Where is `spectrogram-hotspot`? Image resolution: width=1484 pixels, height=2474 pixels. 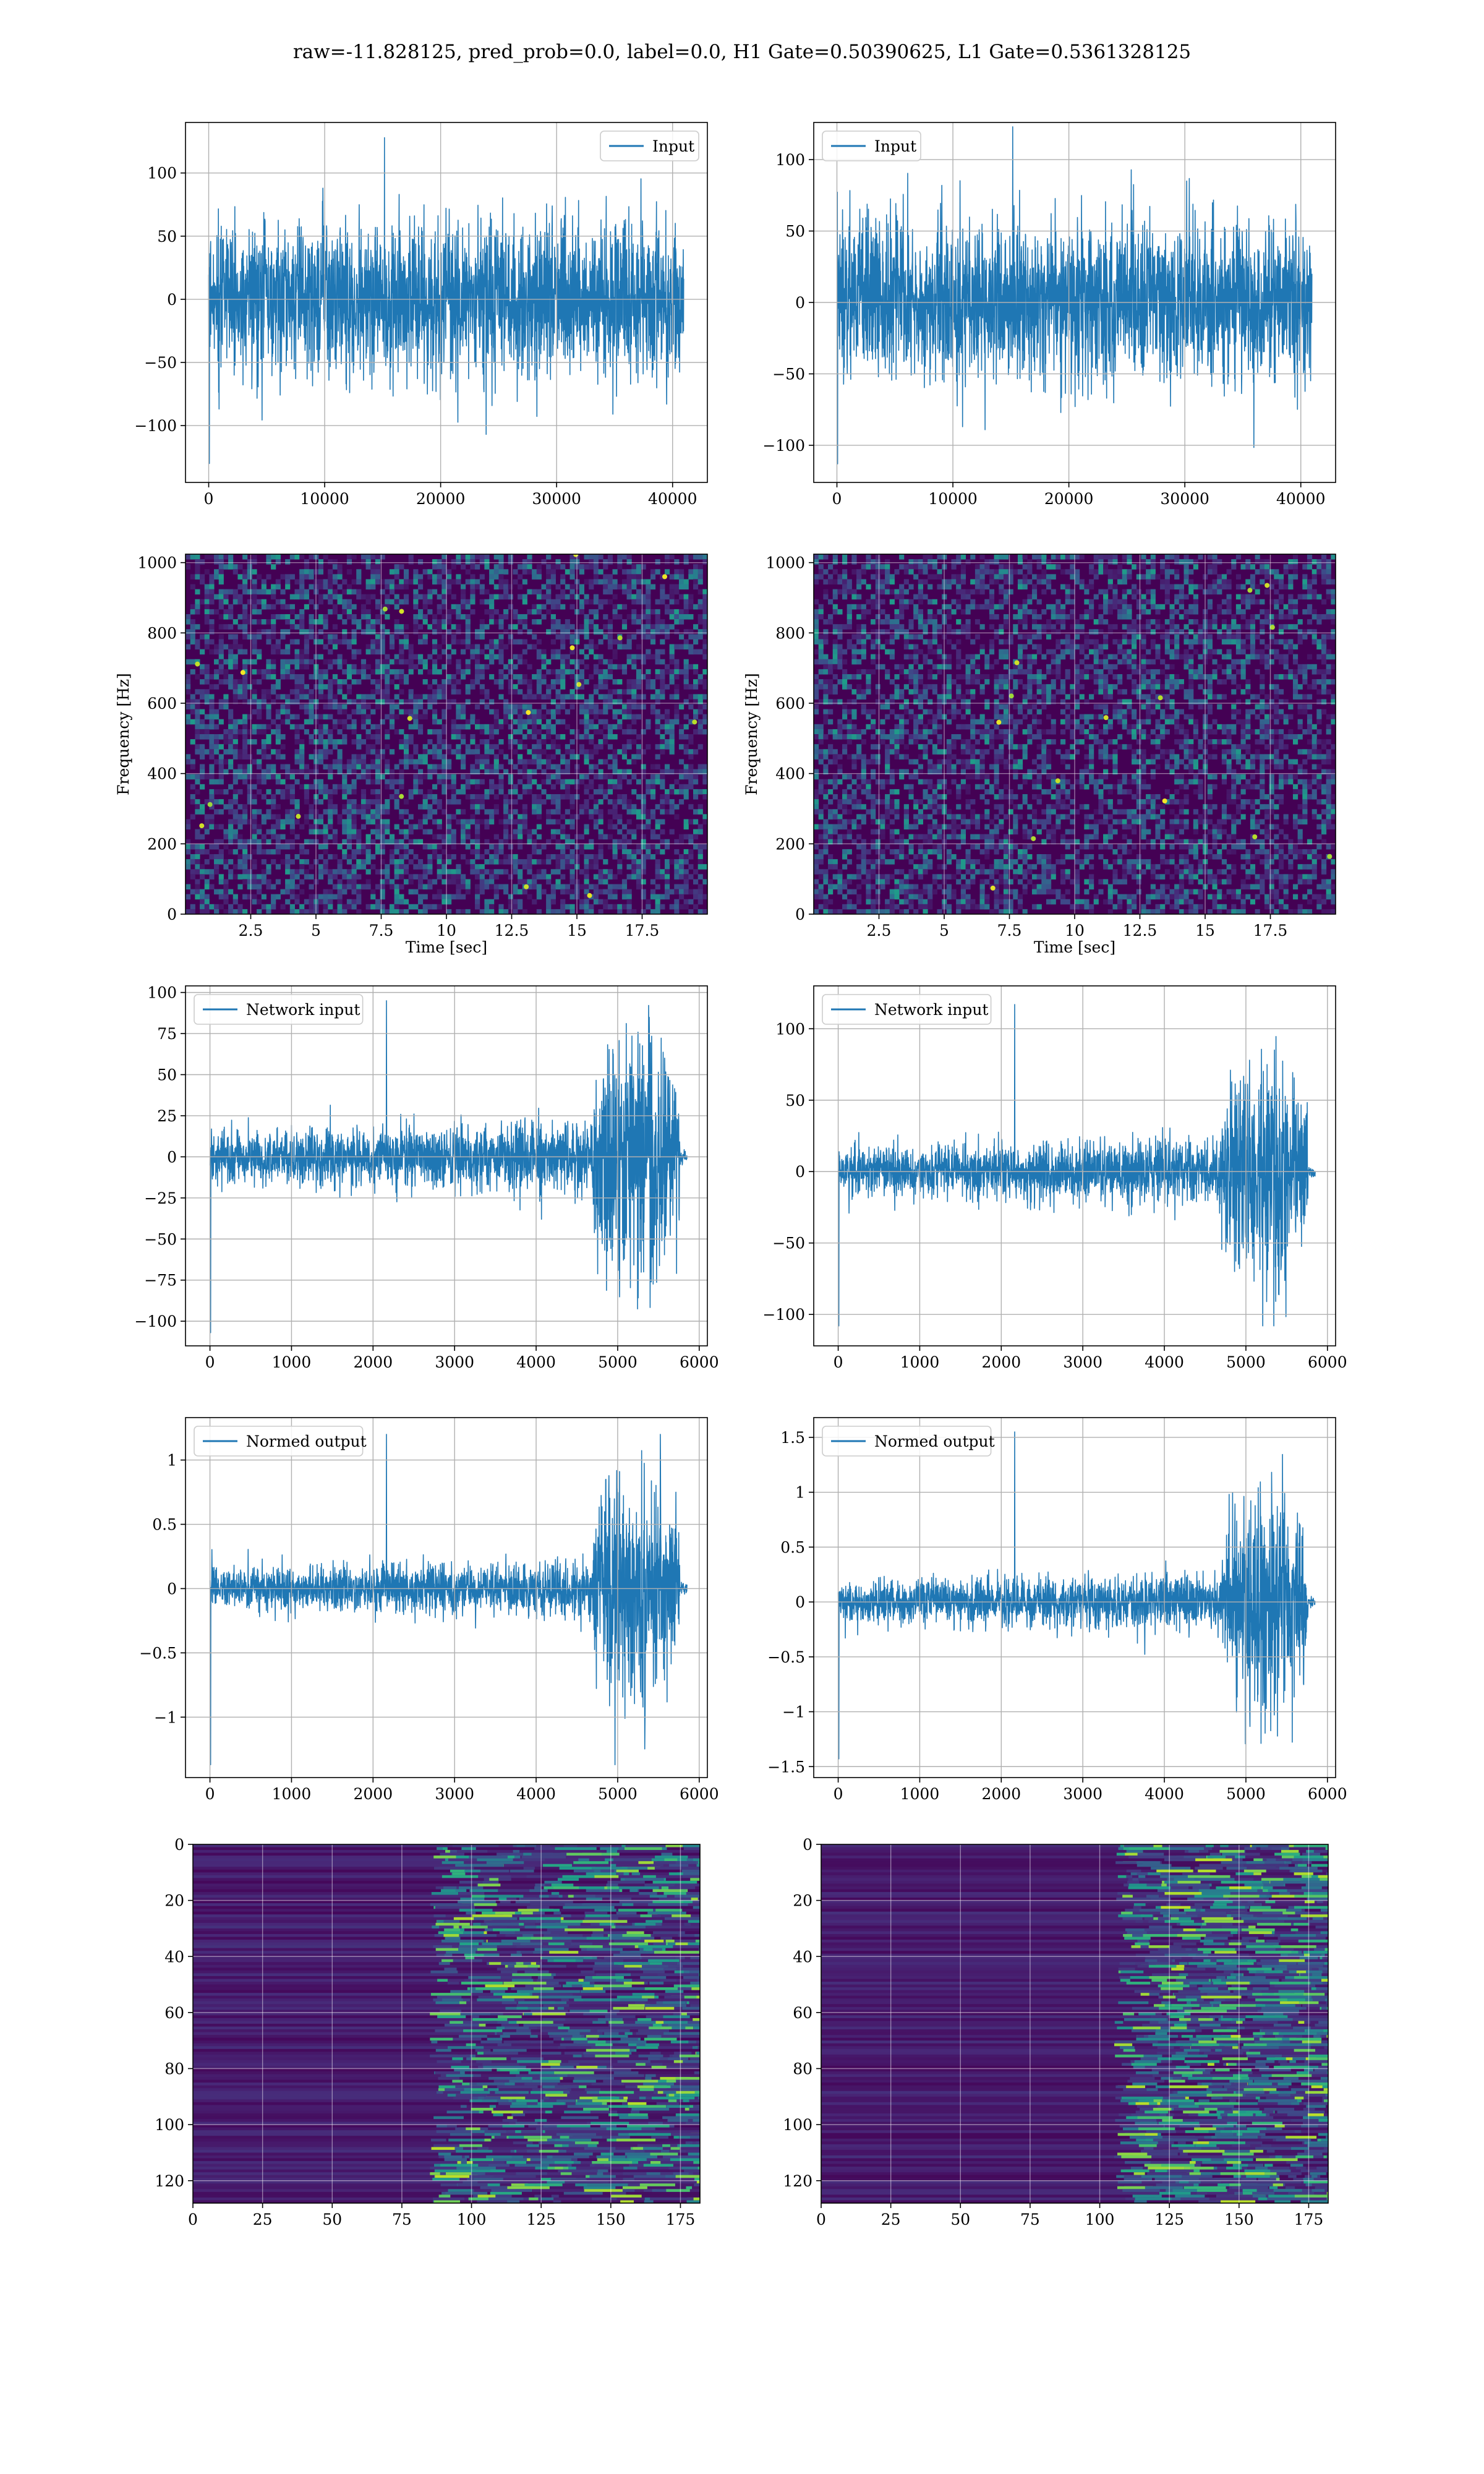 spectrogram-hotspot is located at coordinates (589, 895).